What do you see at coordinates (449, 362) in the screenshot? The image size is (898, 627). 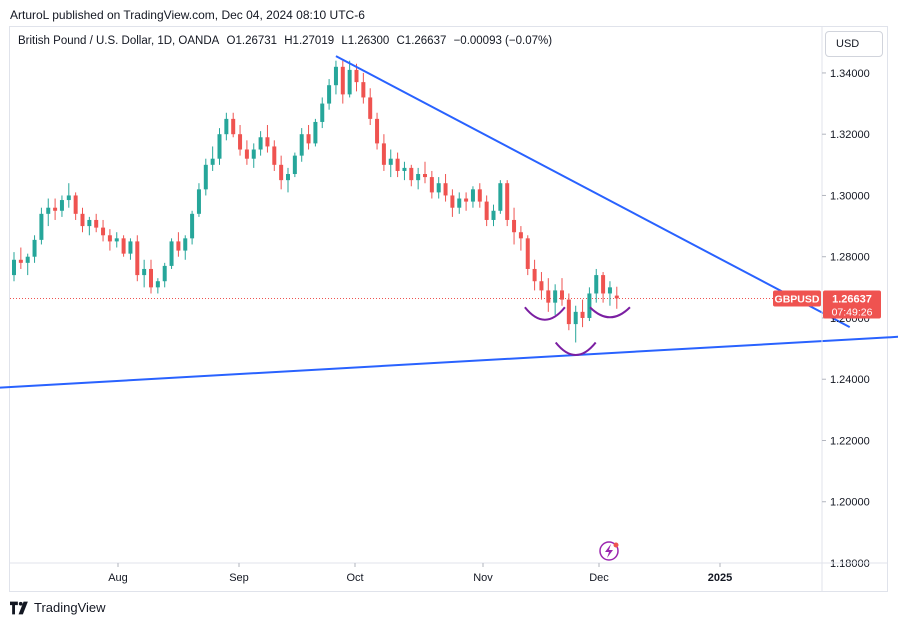 I see `trendline-lower` at bounding box center [449, 362].